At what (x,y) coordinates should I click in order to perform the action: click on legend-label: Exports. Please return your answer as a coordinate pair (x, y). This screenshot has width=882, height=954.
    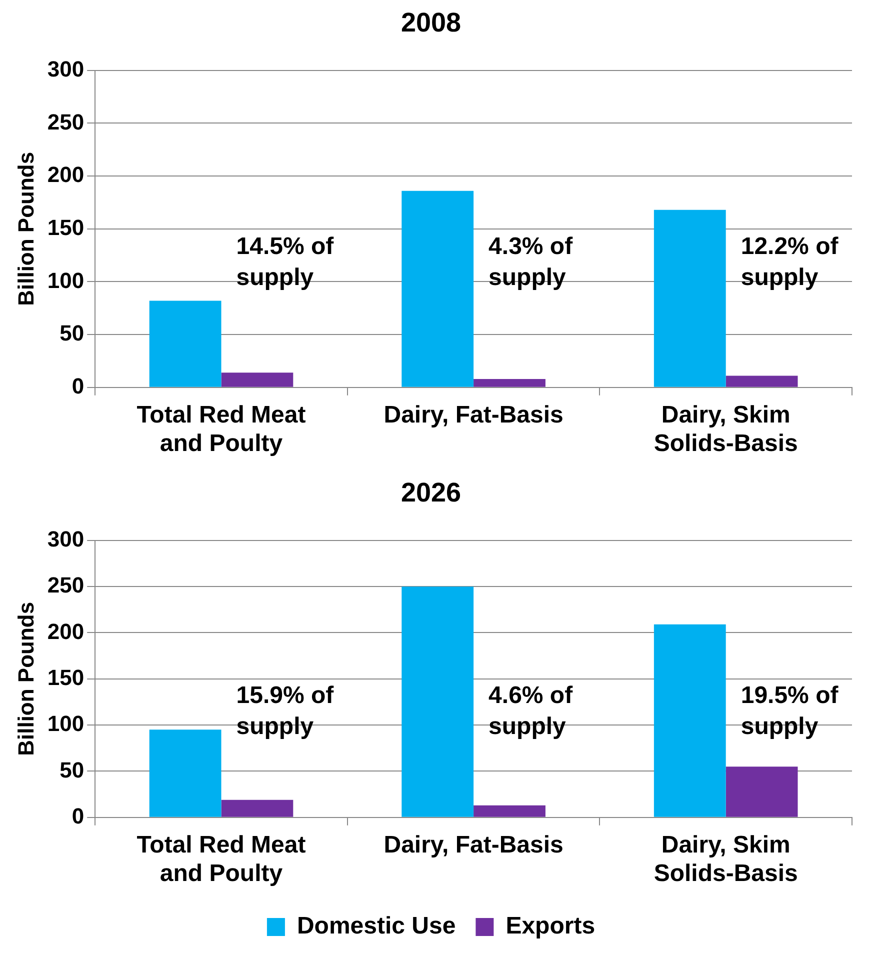
    Looking at the image, I should click on (551, 926).